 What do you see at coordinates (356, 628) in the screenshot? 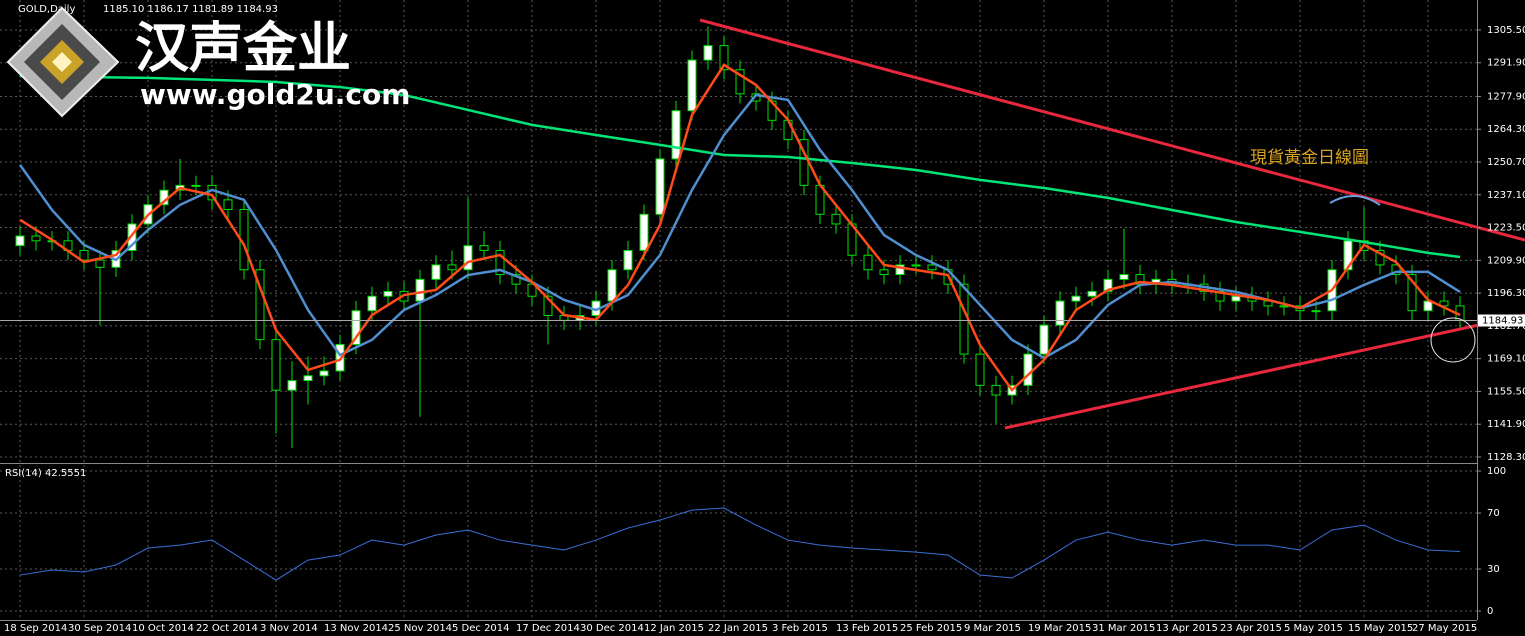
I see `x-tick-label: 13 Nov 2014` at bounding box center [356, 628].